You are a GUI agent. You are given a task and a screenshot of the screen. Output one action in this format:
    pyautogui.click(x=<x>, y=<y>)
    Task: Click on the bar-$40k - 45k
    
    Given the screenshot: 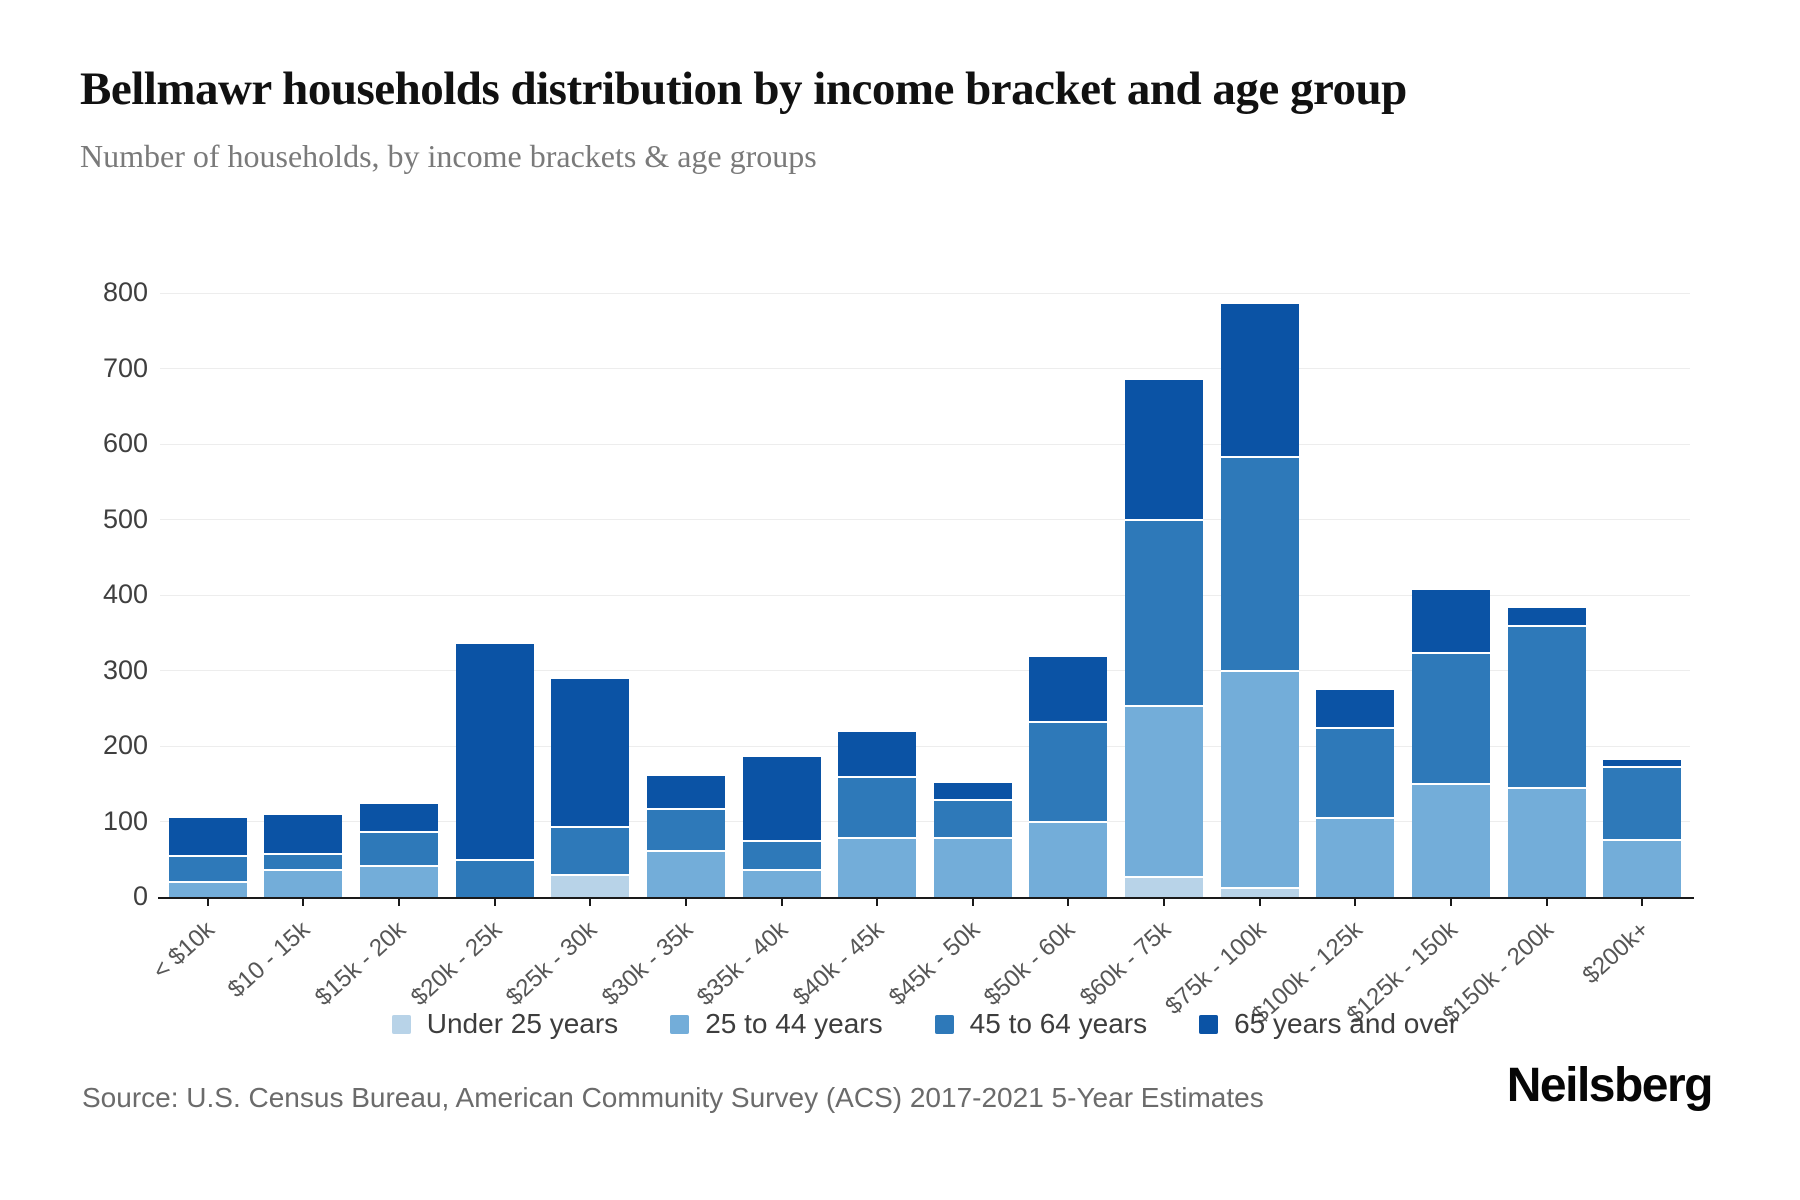 What is the action you would take?
    pyautogui.click(x=877, y=814)
    